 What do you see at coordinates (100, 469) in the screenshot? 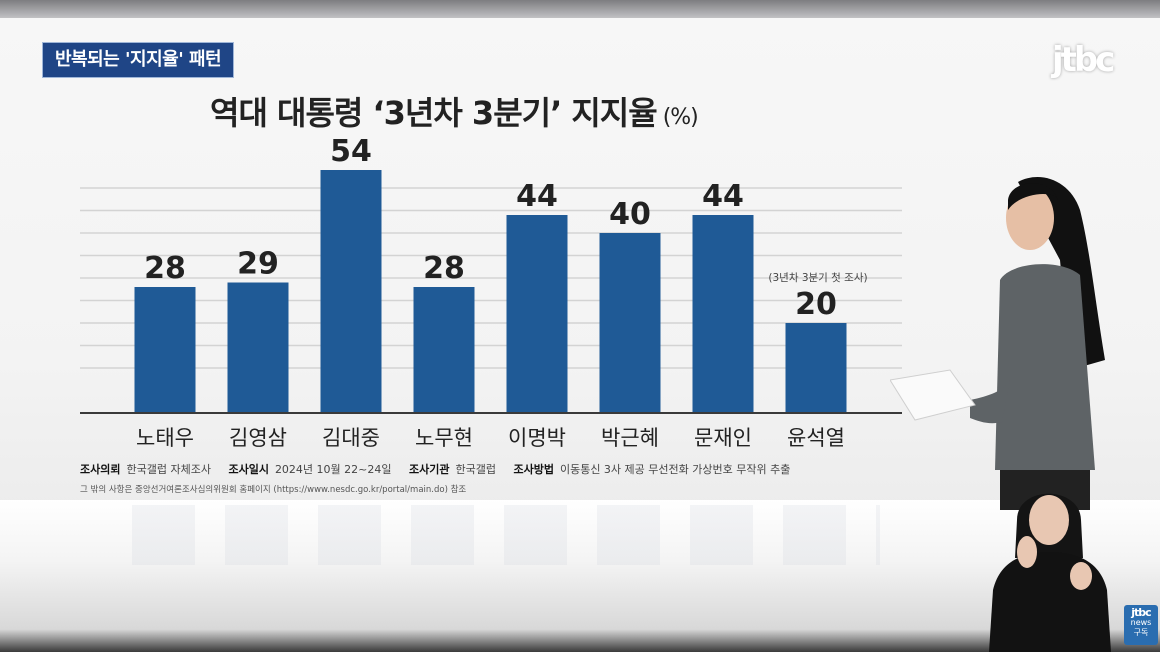
I see `footnote-client-label: 조사의뢰` at bounding box center [100, 469].